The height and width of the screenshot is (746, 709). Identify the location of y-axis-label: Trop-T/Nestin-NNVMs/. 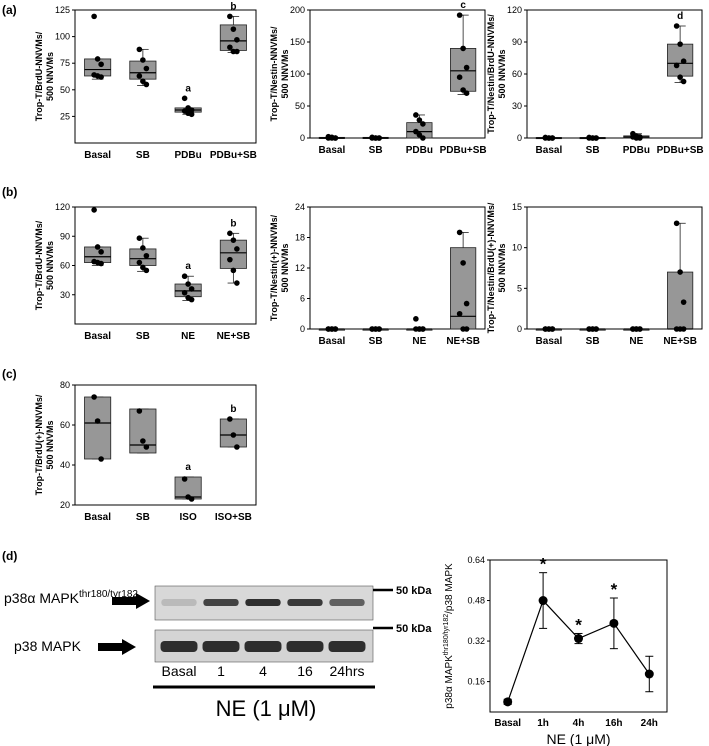
(274, 74).